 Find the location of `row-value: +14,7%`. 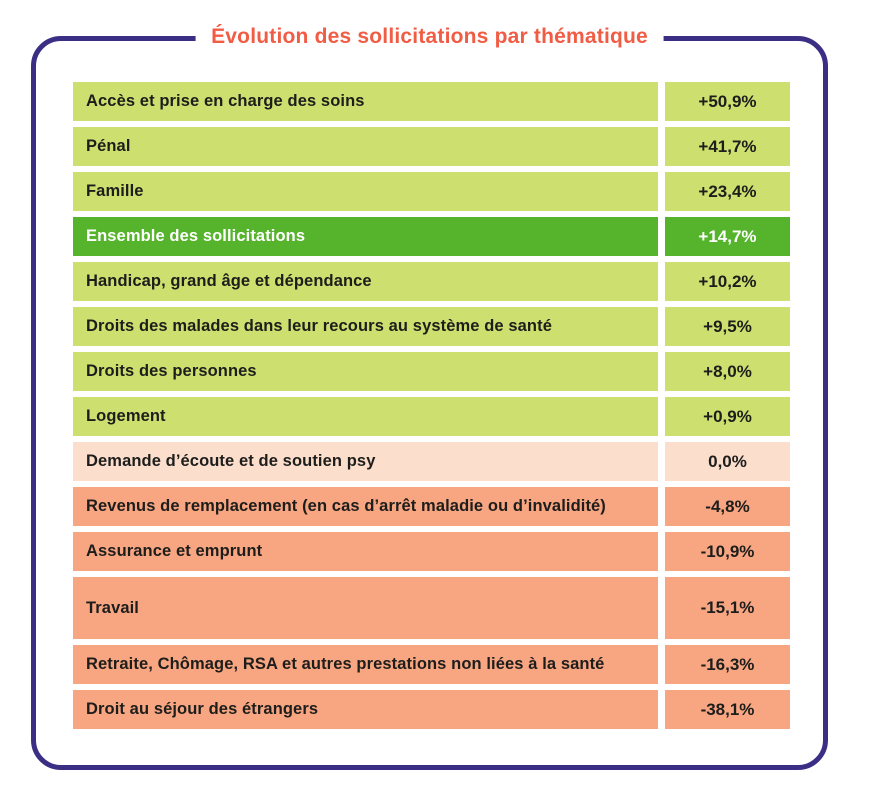

row-value: +14,7% is located at coordinates (727, 236).